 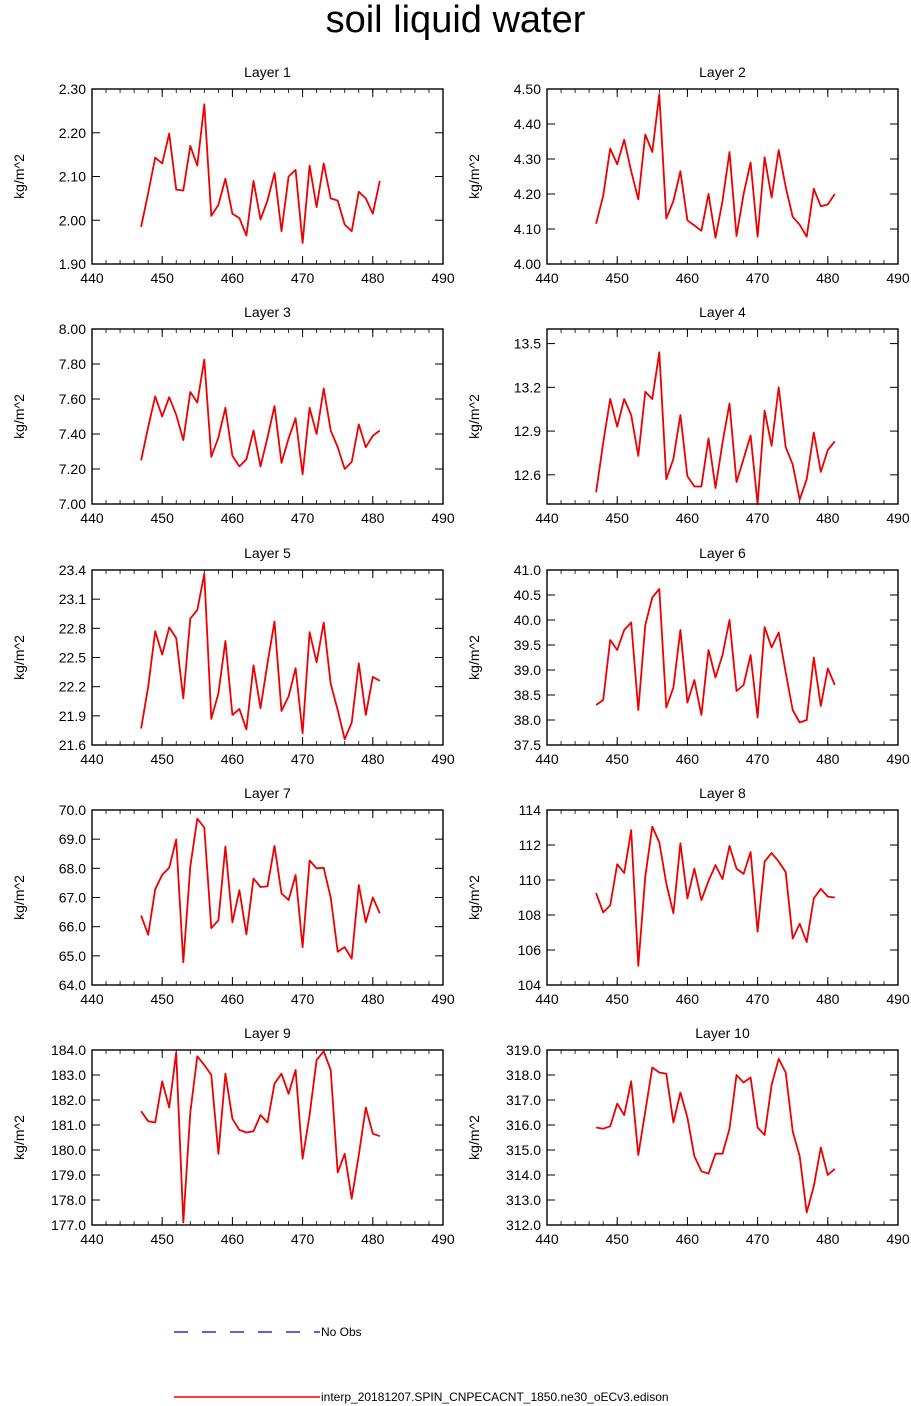 I want to click on panel-title: Layer 4, so click(x=722, y=312).